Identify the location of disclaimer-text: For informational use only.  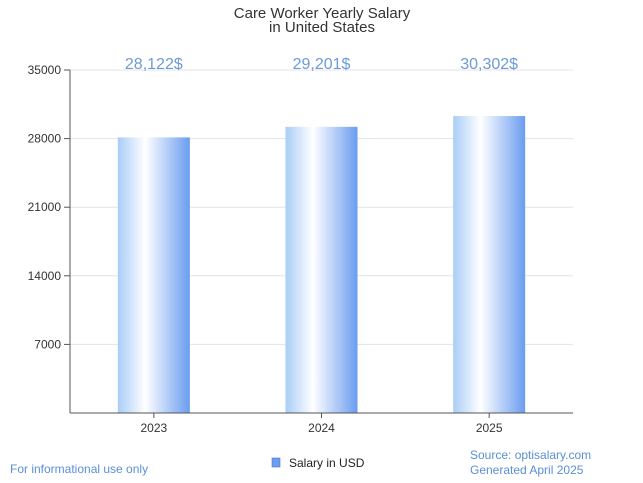
(79, 469).